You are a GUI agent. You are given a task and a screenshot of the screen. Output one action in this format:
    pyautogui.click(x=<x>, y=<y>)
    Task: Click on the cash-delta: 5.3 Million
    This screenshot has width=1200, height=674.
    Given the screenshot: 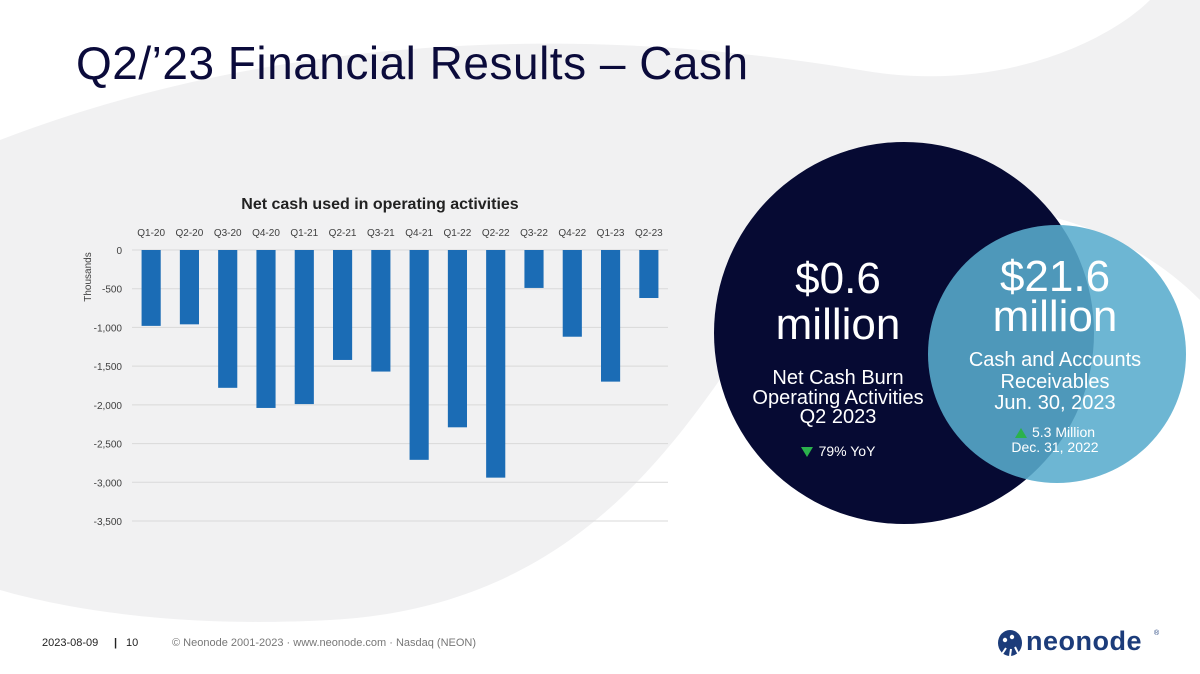 What is the action you would take?
    pyautogui.click(x=1055, y=432)
    